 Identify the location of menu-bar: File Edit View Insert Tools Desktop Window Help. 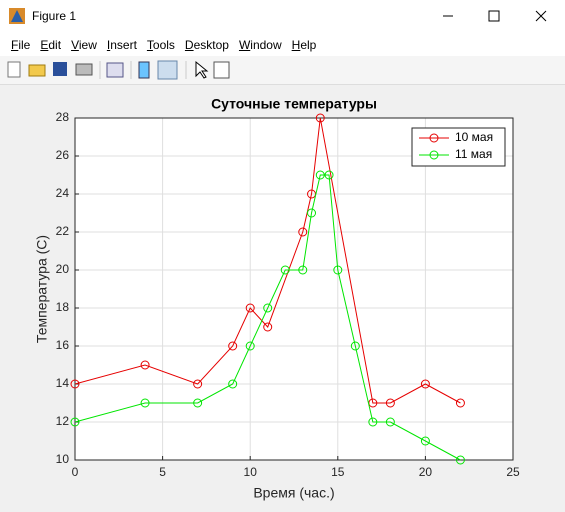
(282, 44).